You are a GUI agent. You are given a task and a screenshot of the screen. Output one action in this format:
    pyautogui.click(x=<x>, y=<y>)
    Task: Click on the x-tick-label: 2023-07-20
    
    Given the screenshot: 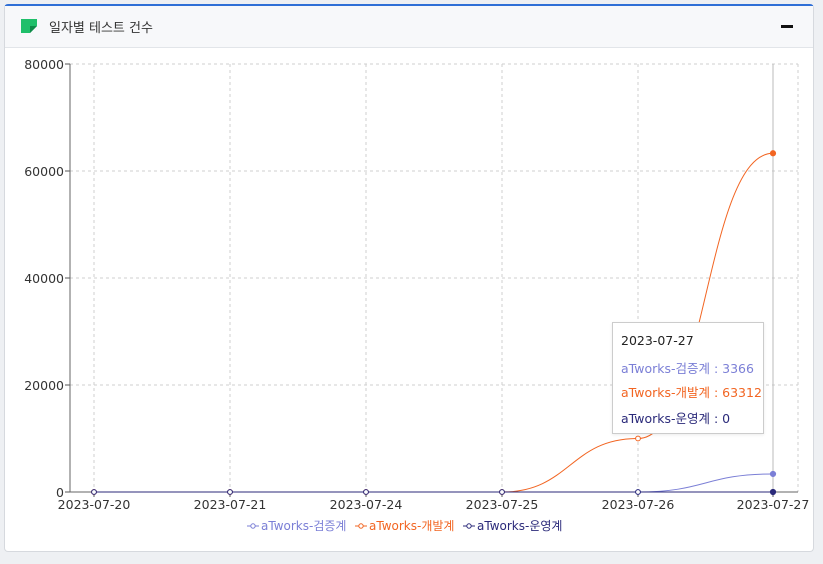 What is the action you would take?
    pyautogui.click(x=94, y=504)
    